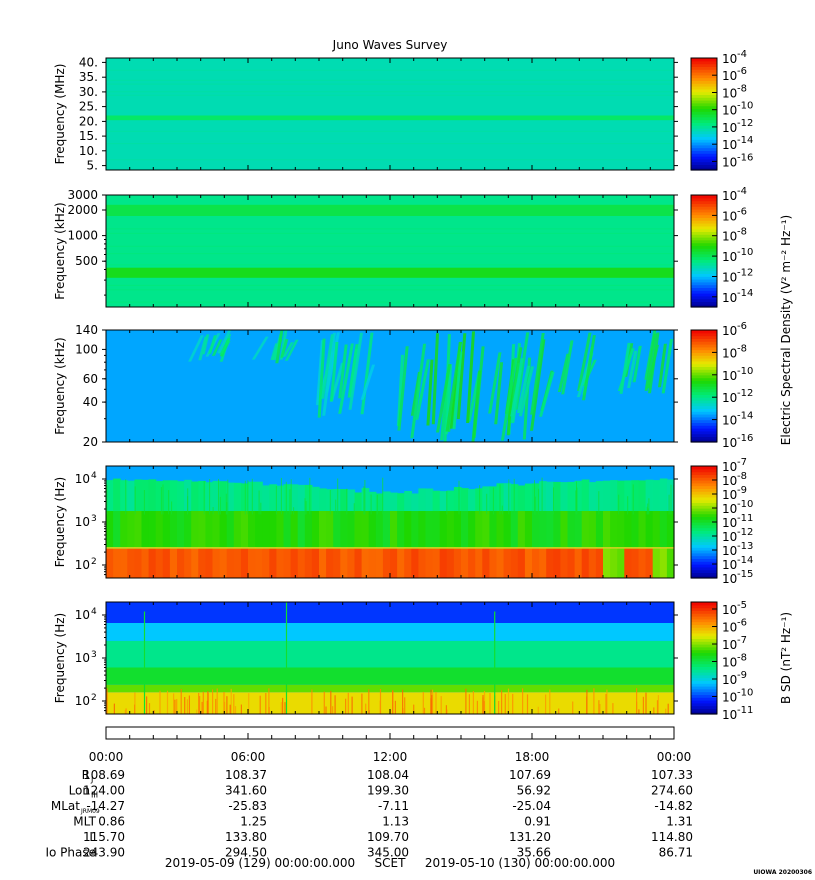  I want to click on colorbar-tick-exponent: -16, so click(745, 157).